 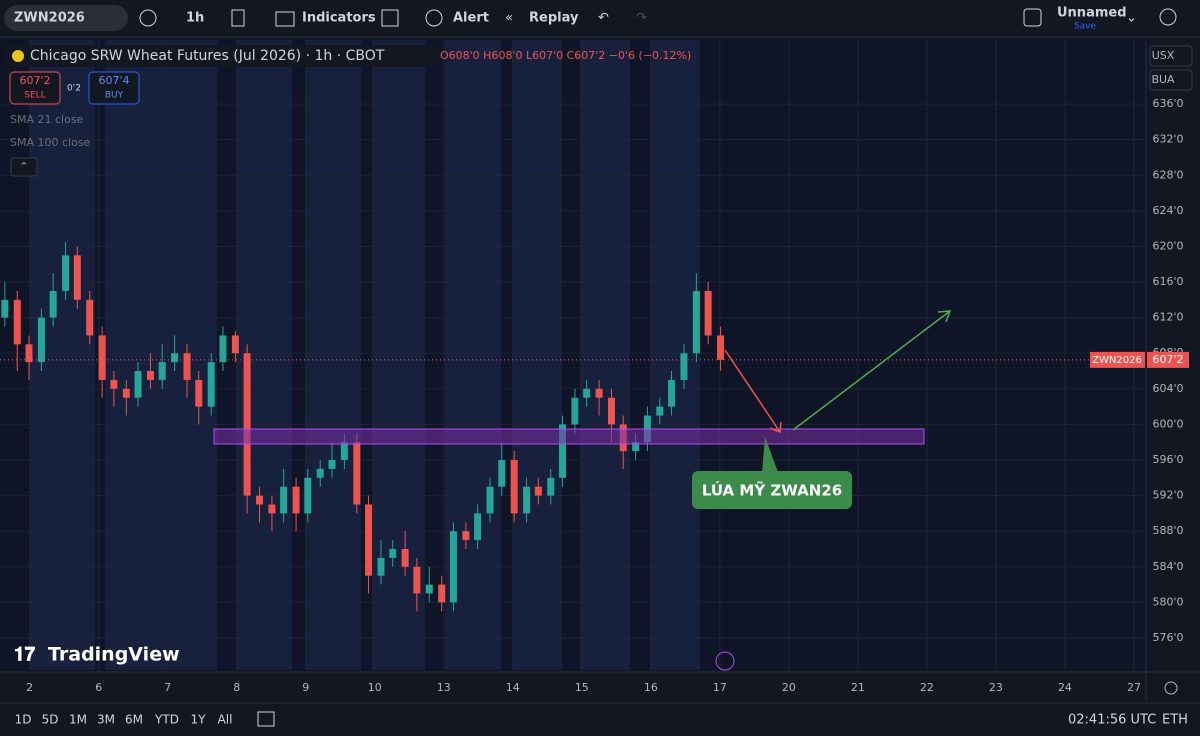 What do you see at coordinates (1163, 79) in the screenshot?
I see `unit: BUA` at bounding box center [1163, 79].